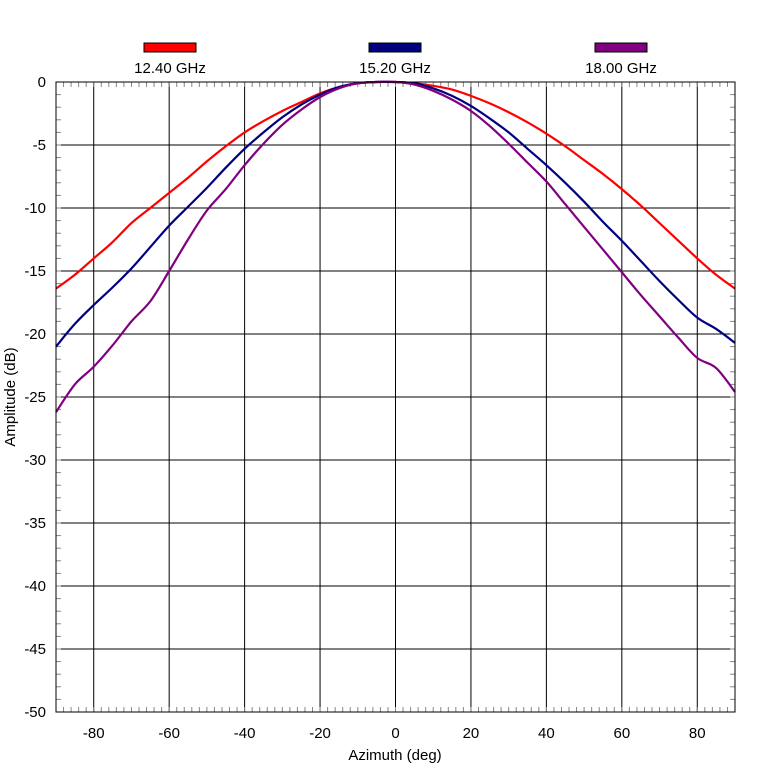 This screenshot has width=768, height=768. What do you see at coordinates (546, 733) in the screenshot?
I see `x-tick-label: 40` at bounding box center [546, 733].